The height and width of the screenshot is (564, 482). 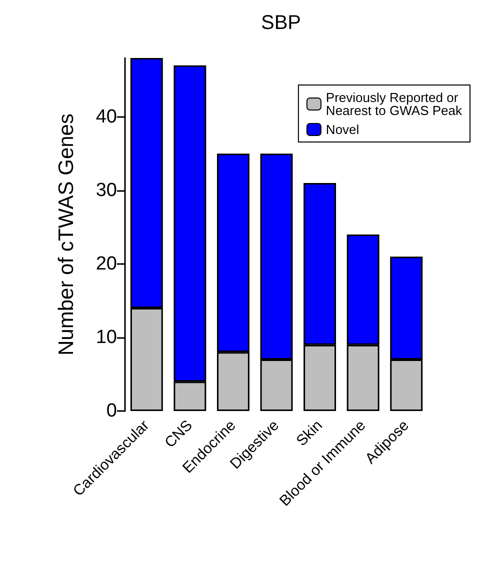 I want to click on y-tick-label: 0, so click(x=111, y=411).